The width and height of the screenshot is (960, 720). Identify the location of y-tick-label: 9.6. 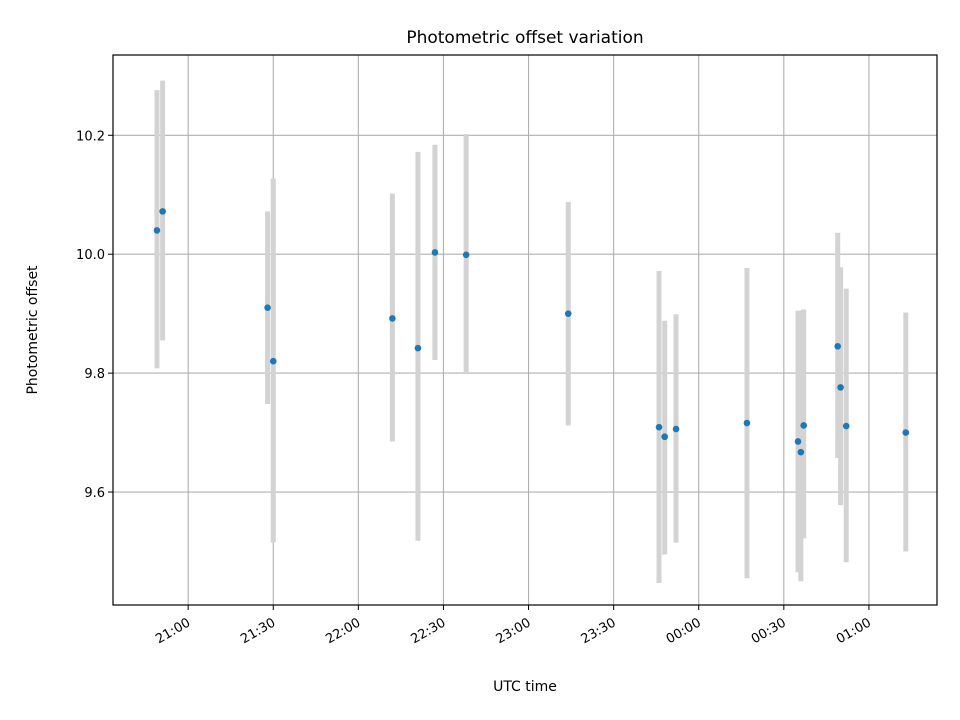
(94, 493).